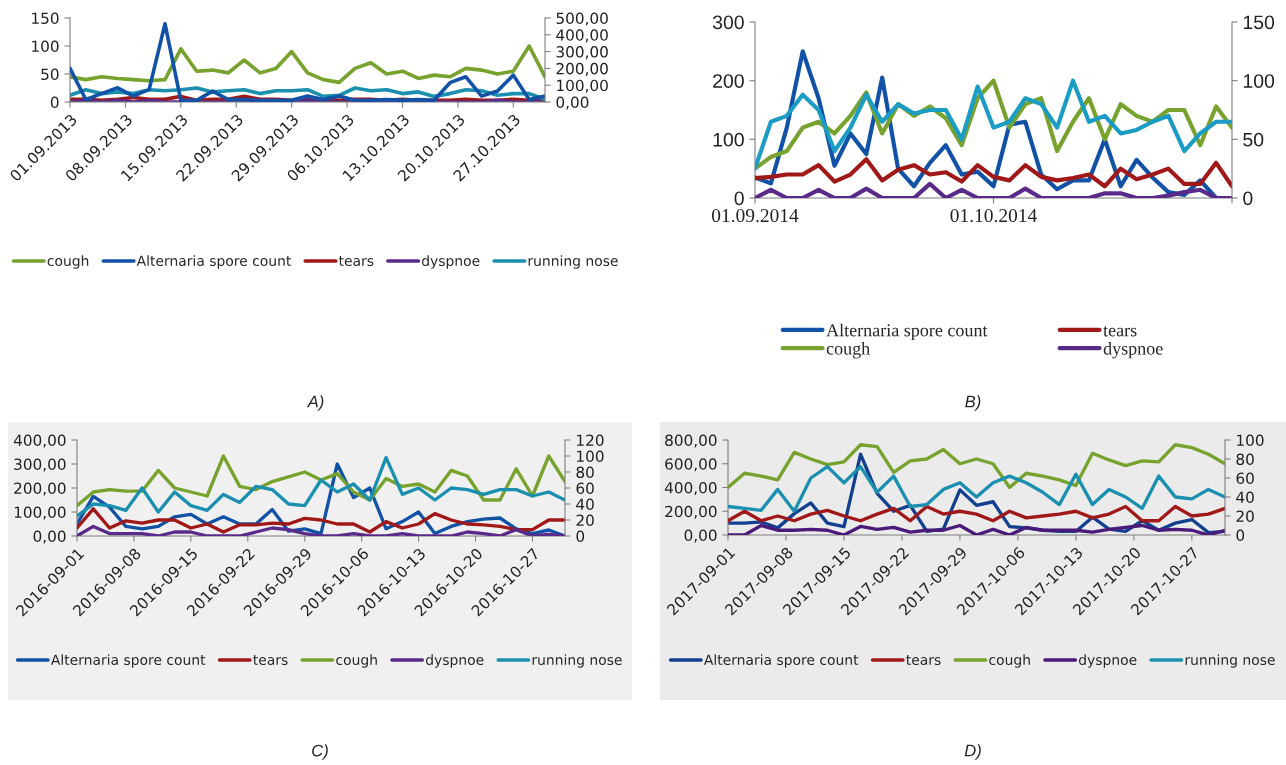 This screenshot has width=1286, height=765. Describe the element at coordinates (728, 22) in the screenshot. I see `y-tick-label: 300` at that location.